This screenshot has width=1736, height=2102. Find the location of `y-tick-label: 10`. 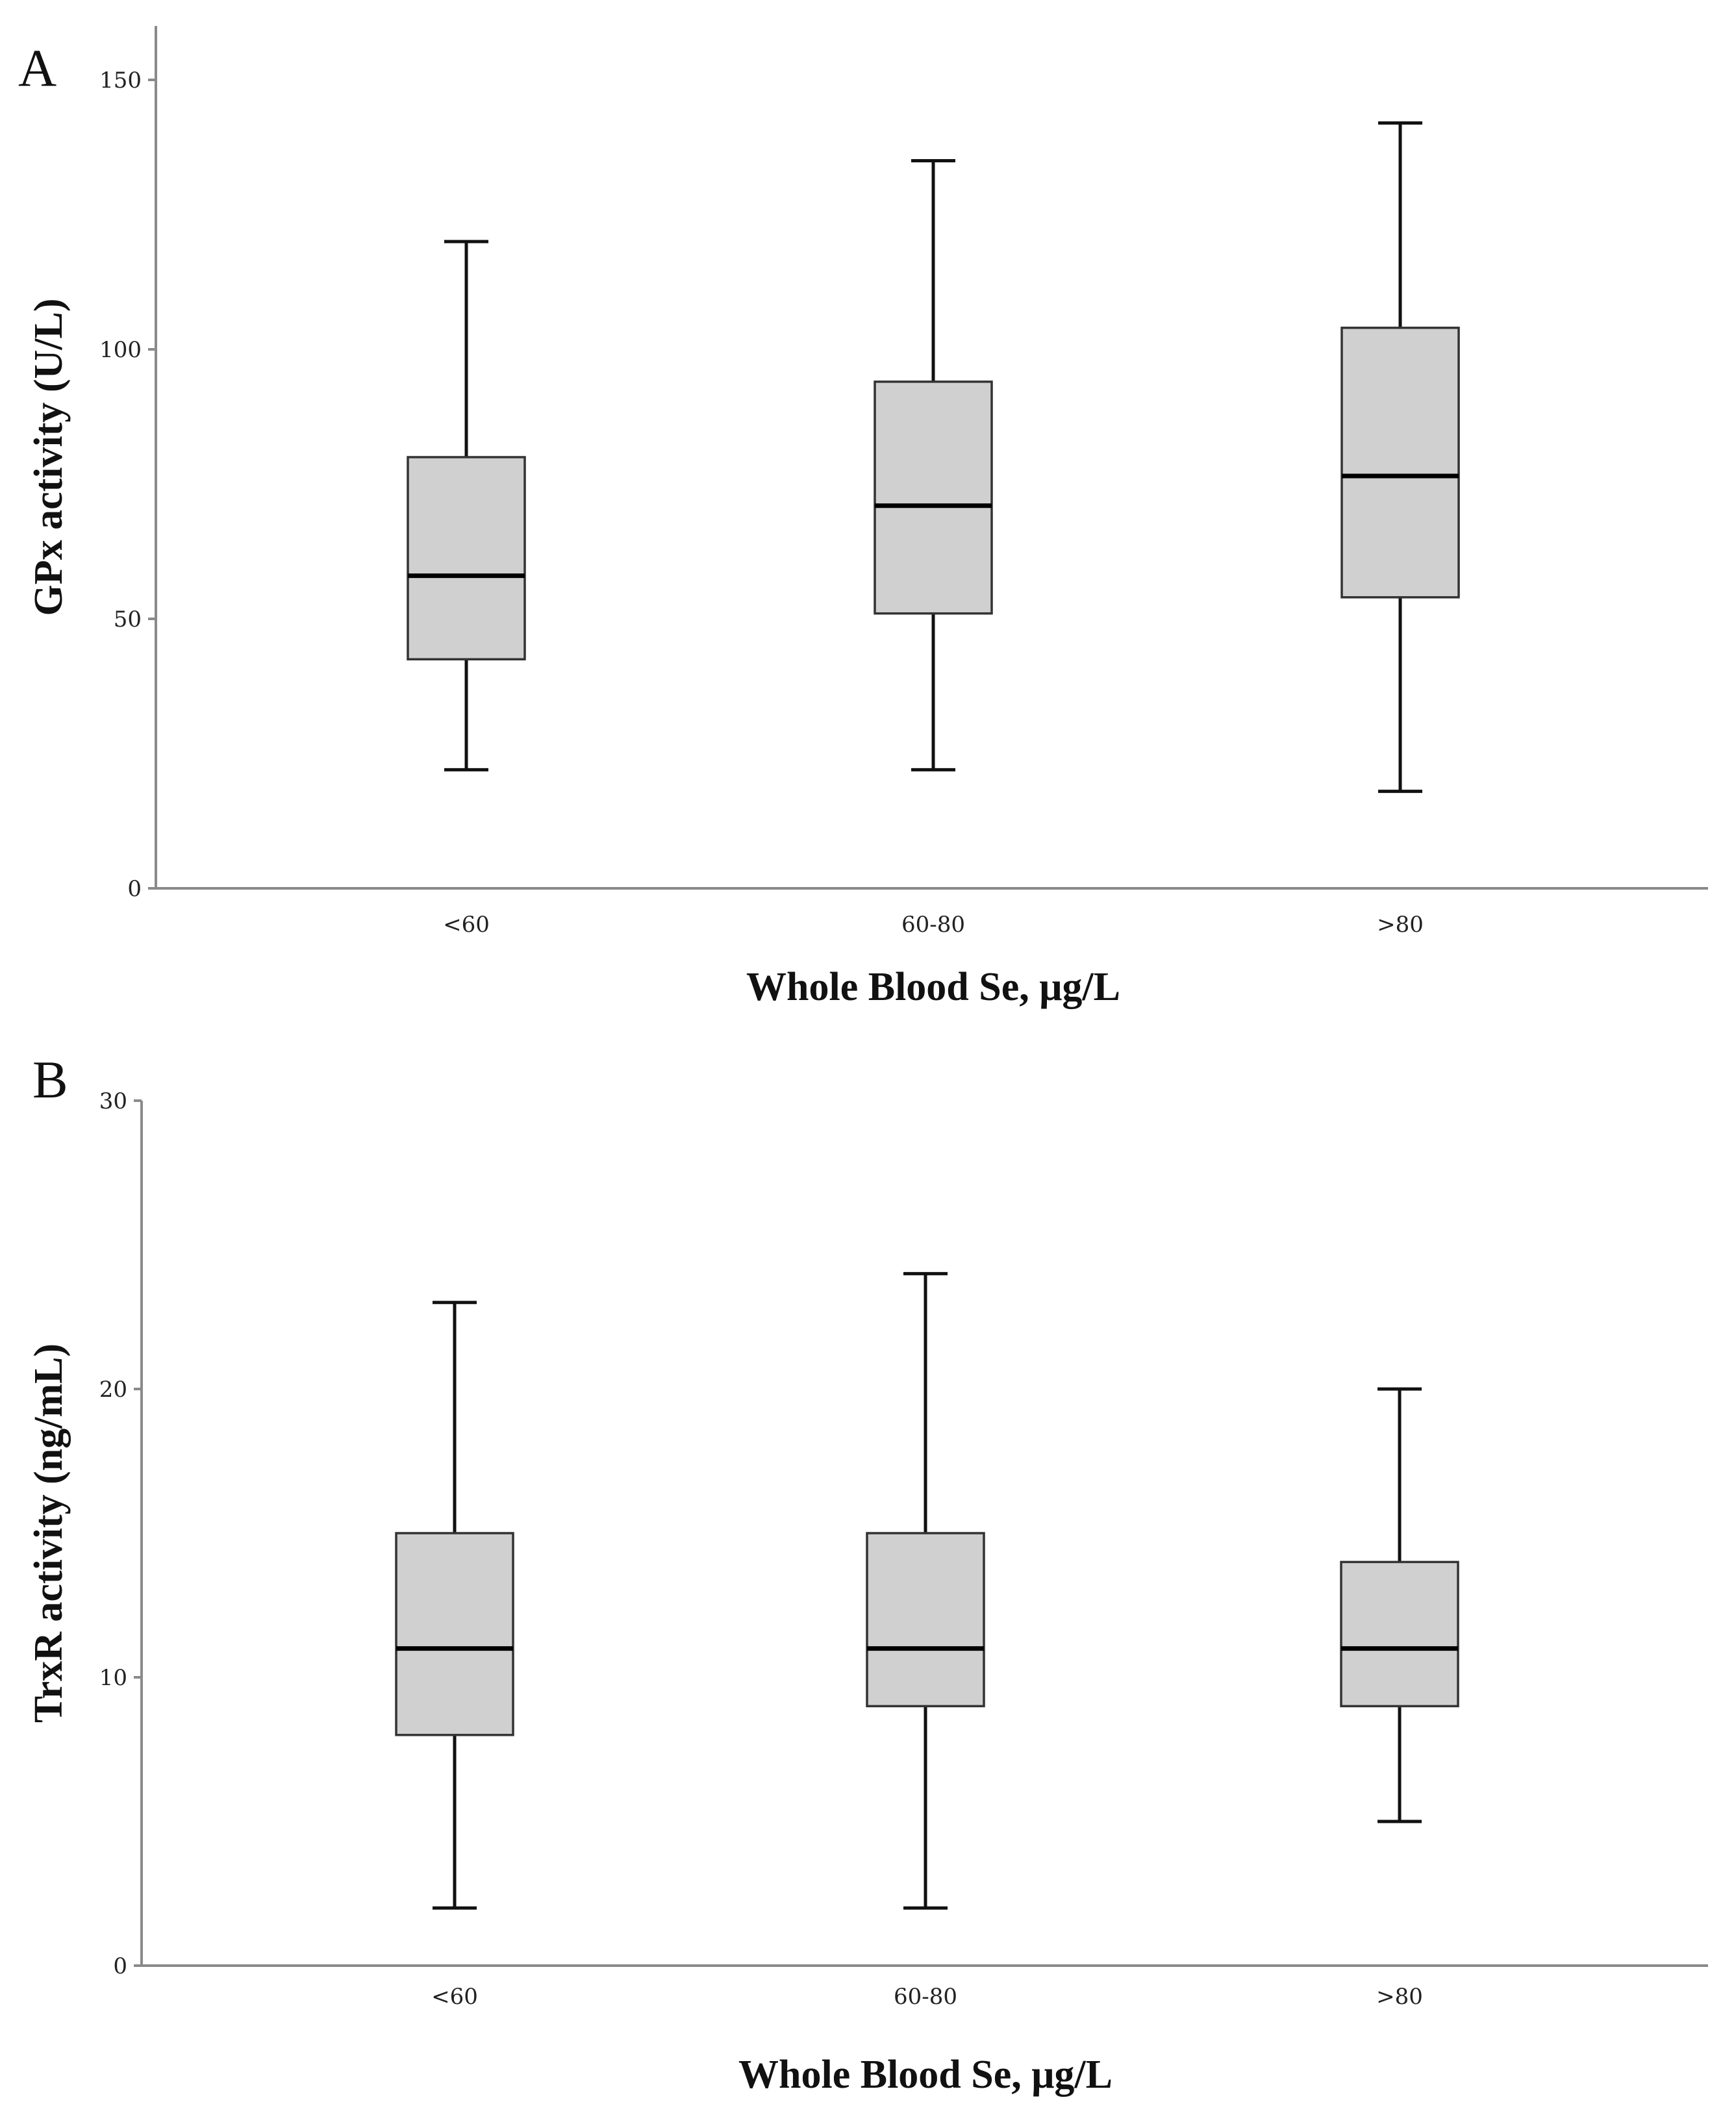

y-tick-label: 10 is located at coordinates (113, 1678).